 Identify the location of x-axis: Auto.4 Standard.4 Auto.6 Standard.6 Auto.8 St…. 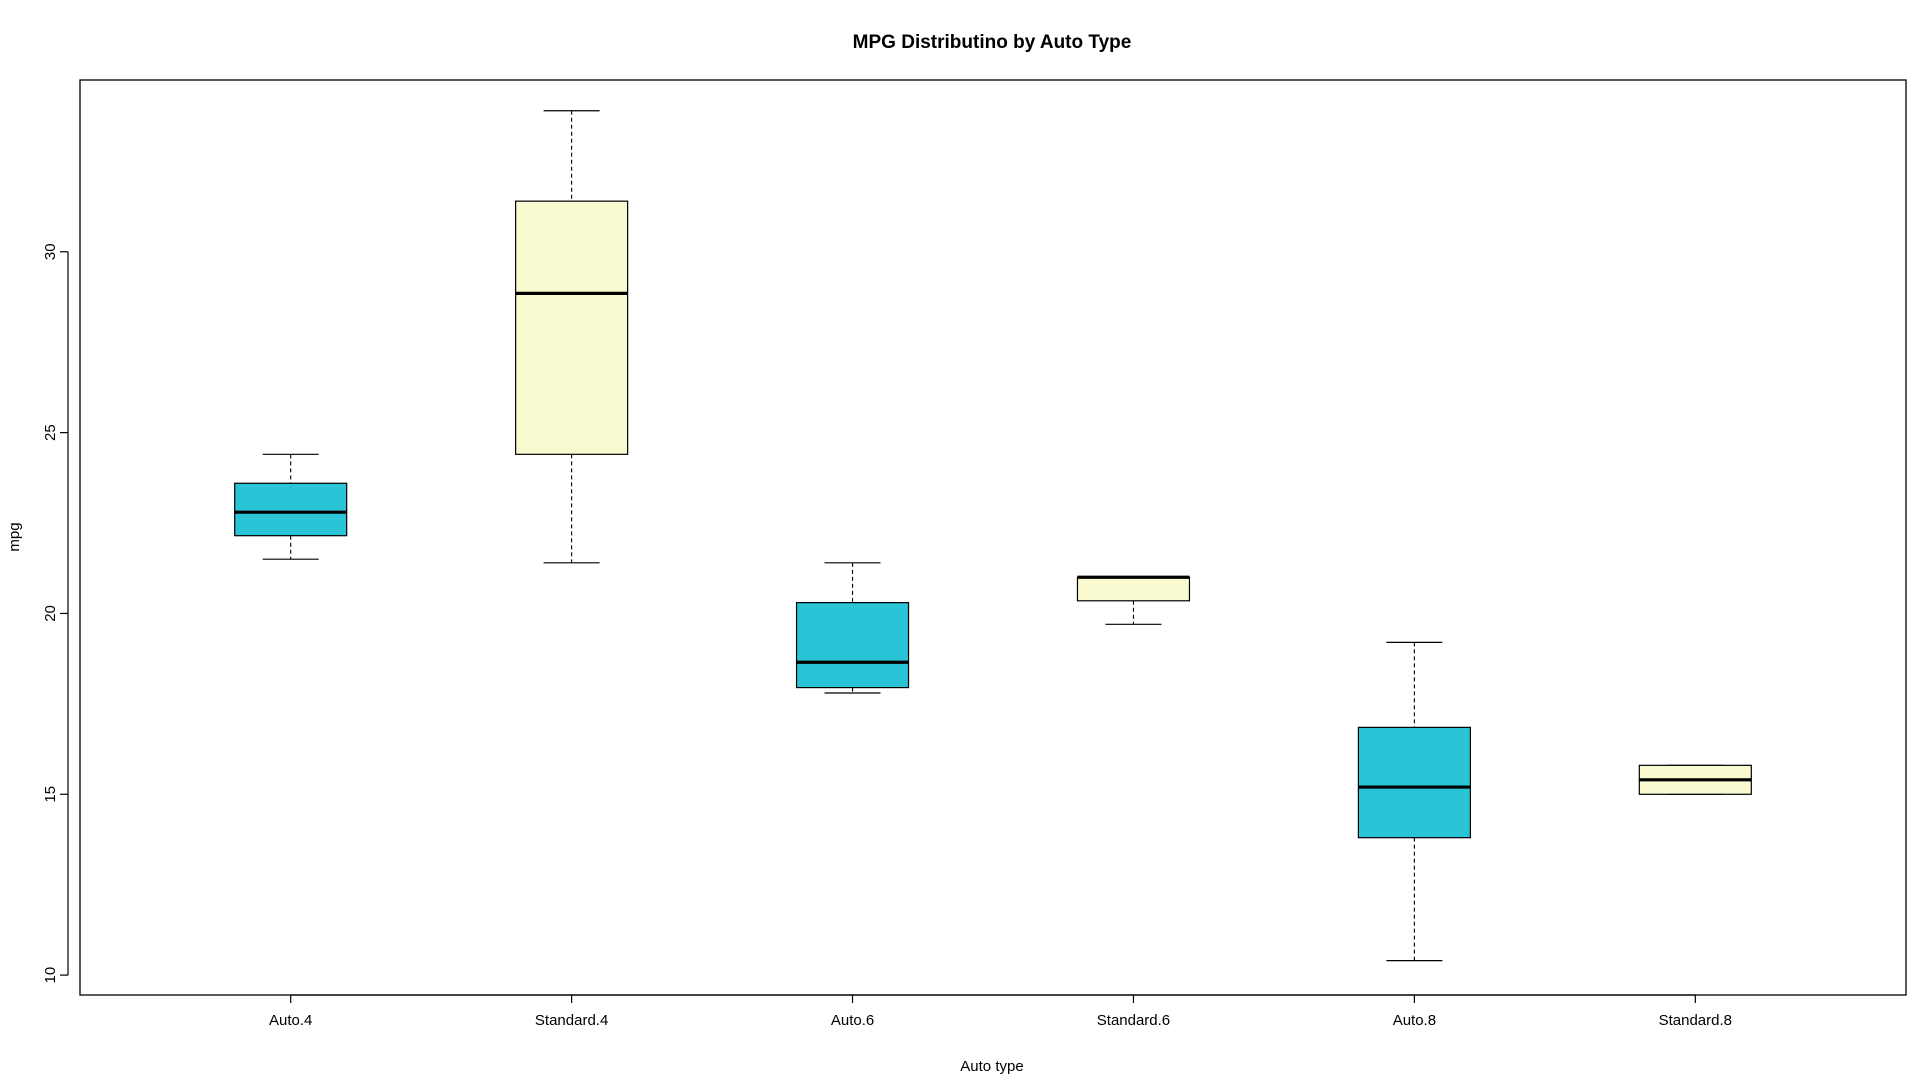
(1000, 1011).